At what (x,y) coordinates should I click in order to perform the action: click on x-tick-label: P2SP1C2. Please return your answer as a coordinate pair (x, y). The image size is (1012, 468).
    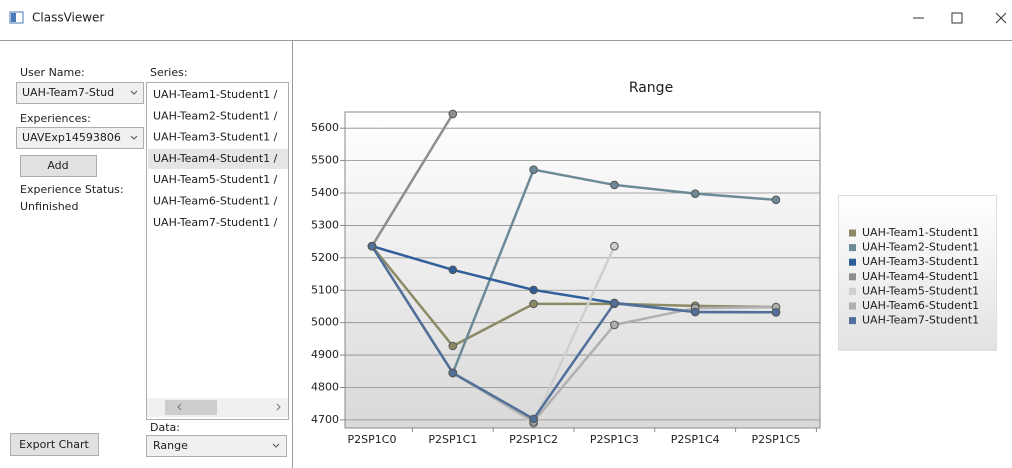
    Looking at the image, I should click on (533, 439).